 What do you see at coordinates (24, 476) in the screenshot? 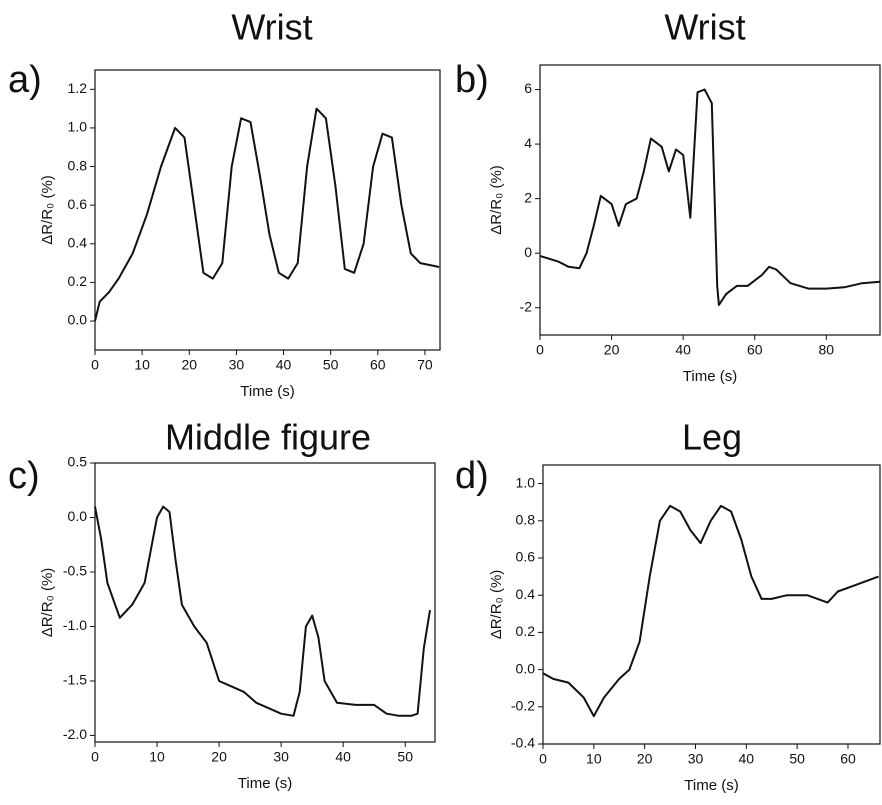
I see `panel-label: c)` at bounding box center [24, 476].